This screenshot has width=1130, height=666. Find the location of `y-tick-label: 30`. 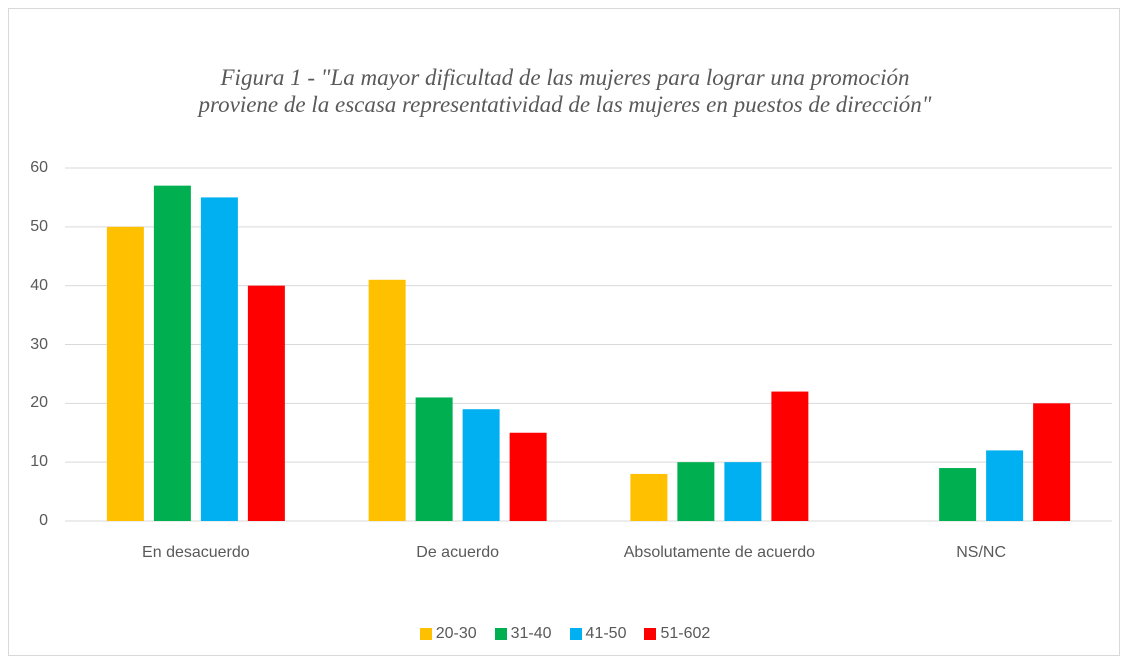

y-tick-label: 30 is located at coordinates (39, 344).